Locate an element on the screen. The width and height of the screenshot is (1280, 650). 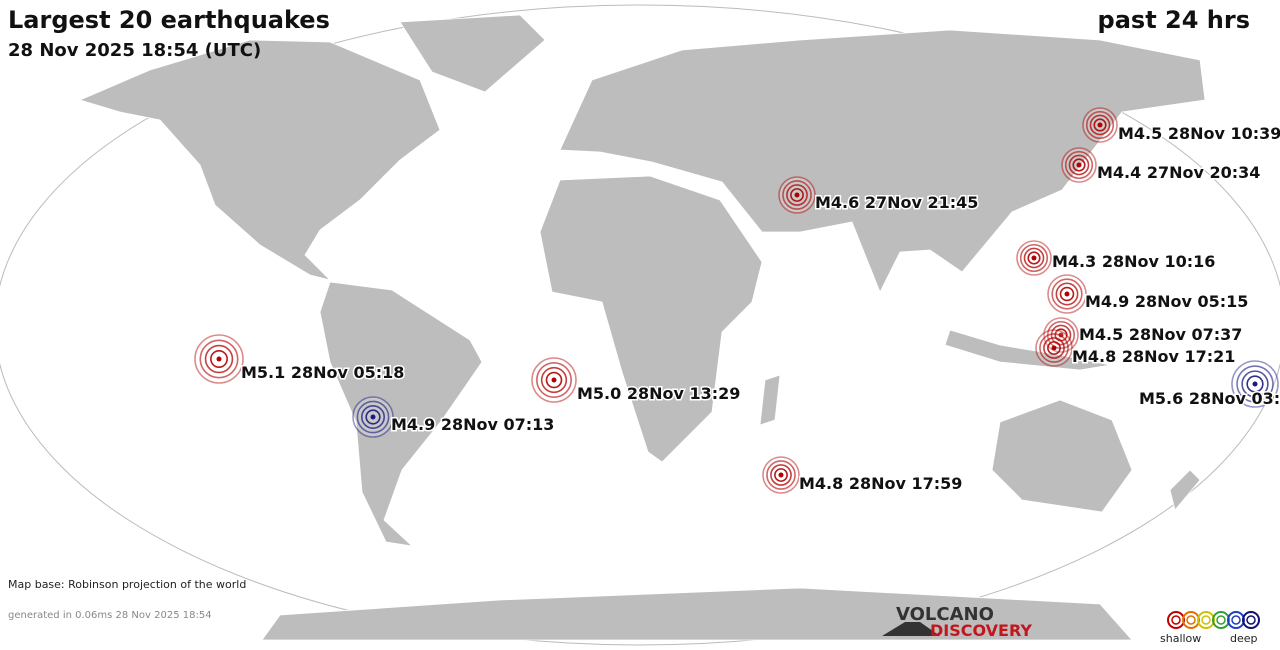
quake-label: M4.8 28Nov 17:21 is located at coordinates (1153, 356).